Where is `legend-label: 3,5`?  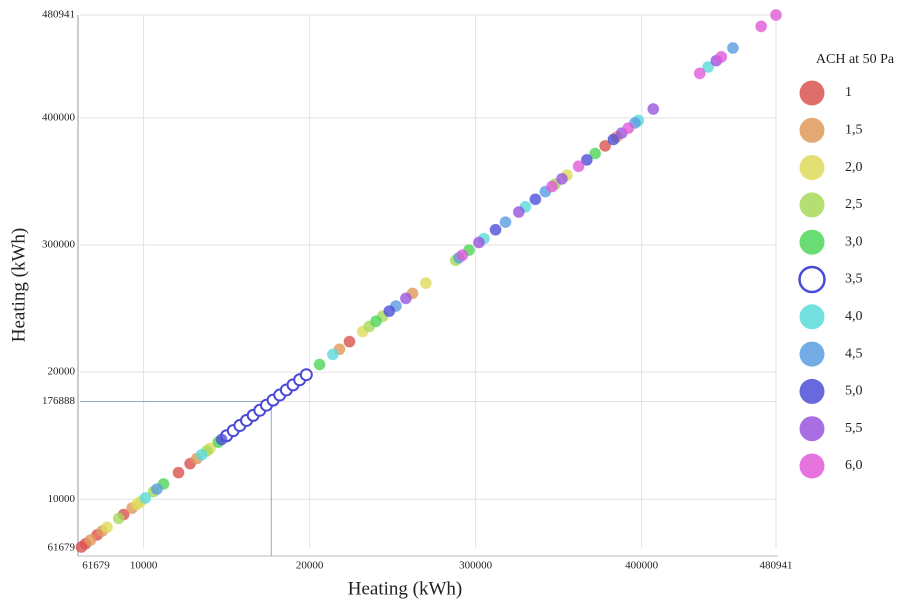 legend-label: 3,5 is located at coordinates (854, 279).